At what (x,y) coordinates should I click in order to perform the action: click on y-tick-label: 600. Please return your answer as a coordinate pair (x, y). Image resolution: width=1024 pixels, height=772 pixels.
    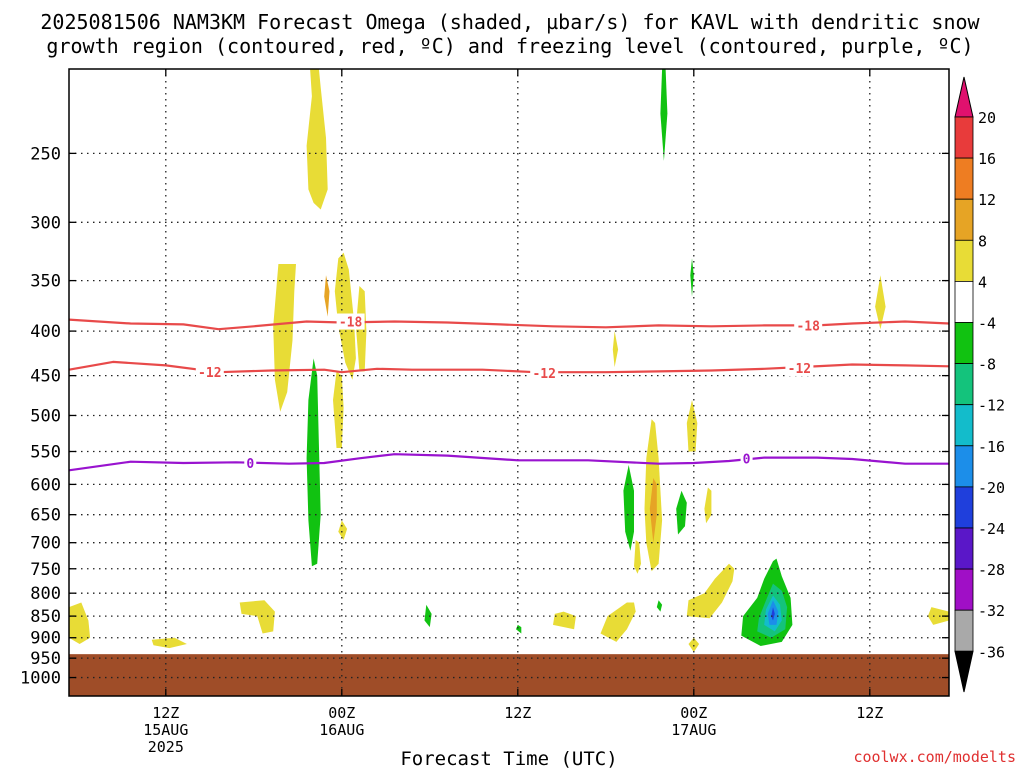
    Looking at the image, I should click on (45, 485).